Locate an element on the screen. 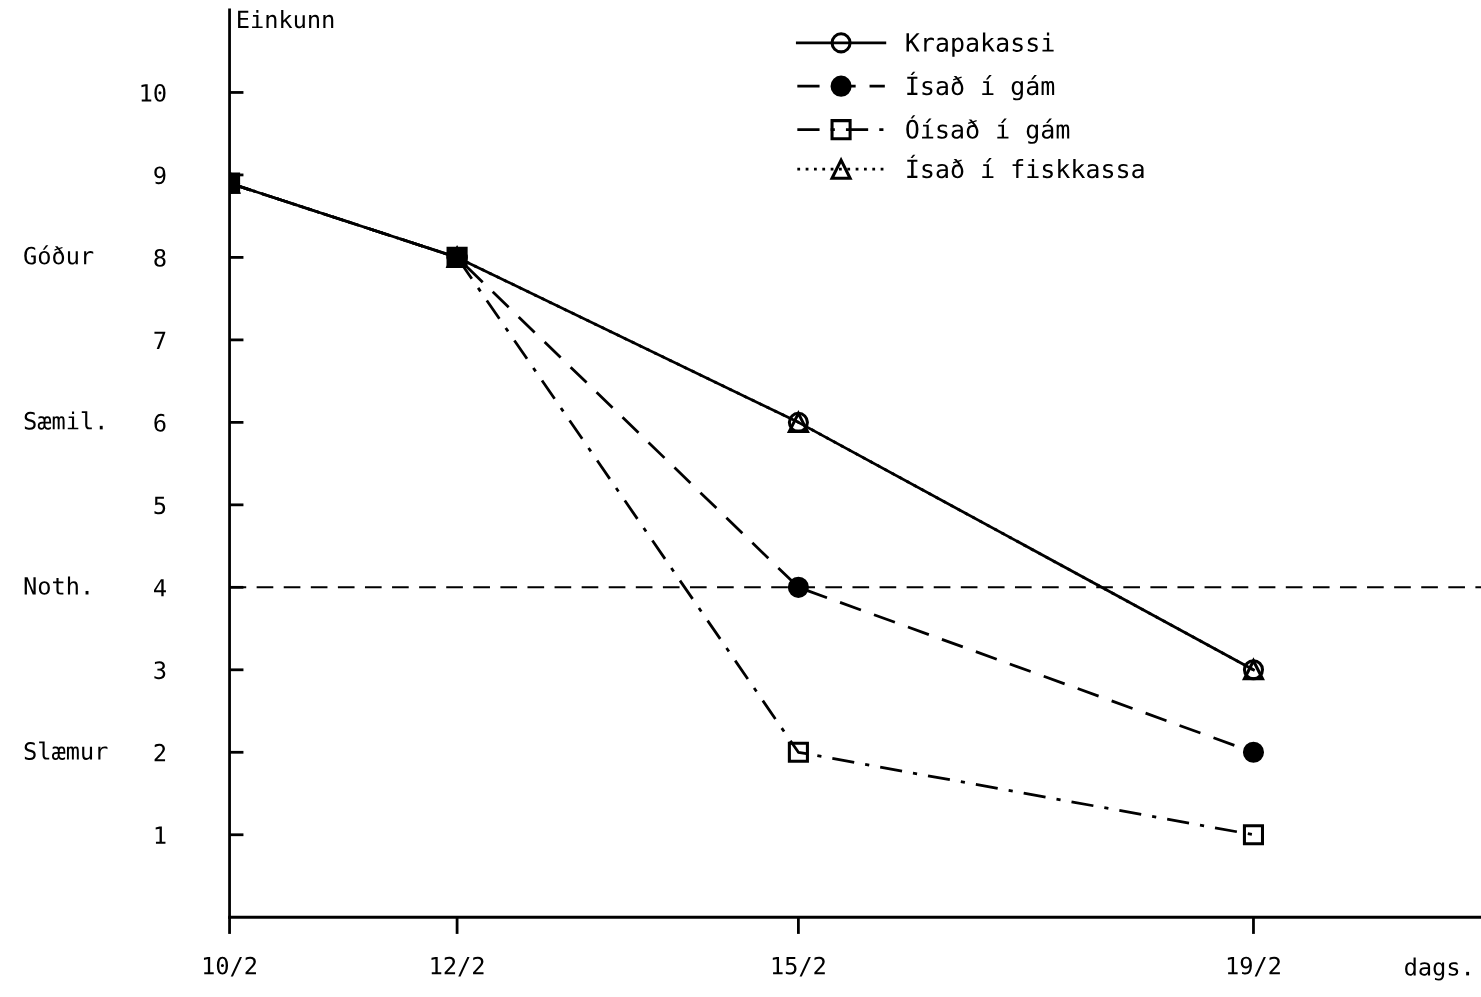  y-tick-label: 8 is located at coordinates (160, 257).